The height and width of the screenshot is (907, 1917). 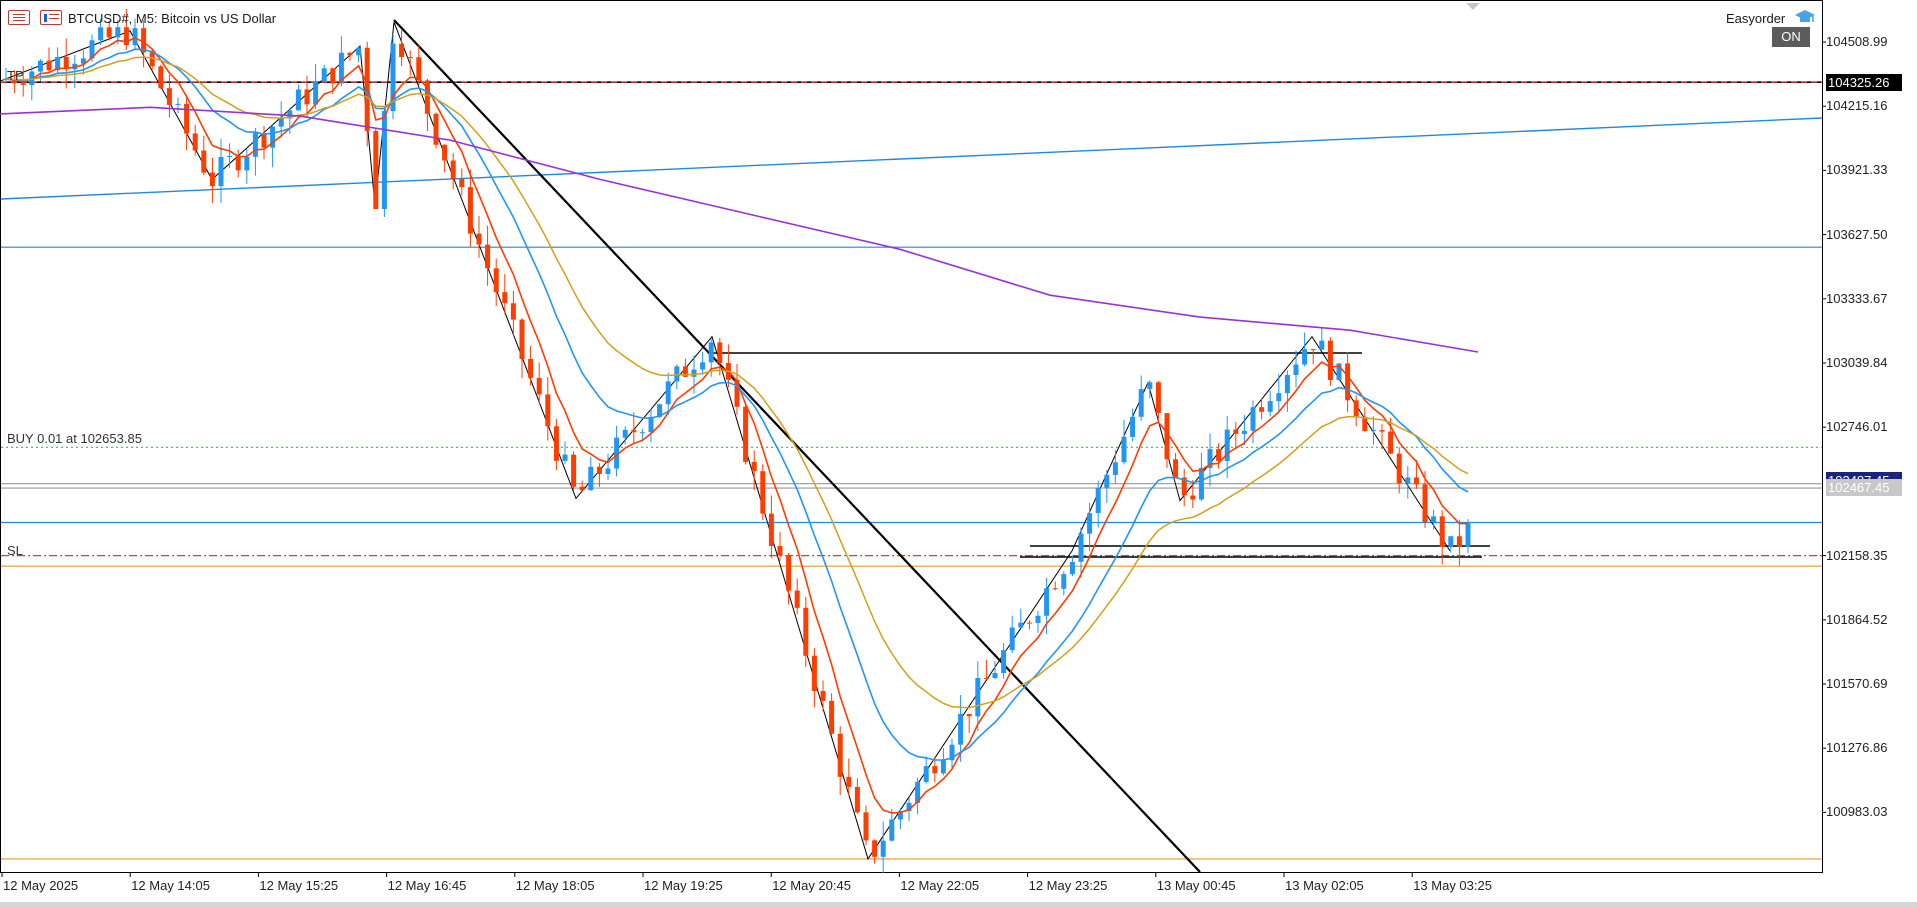 I want to click on time-label: 13 May 03:25, so click(x=1452, y=885).